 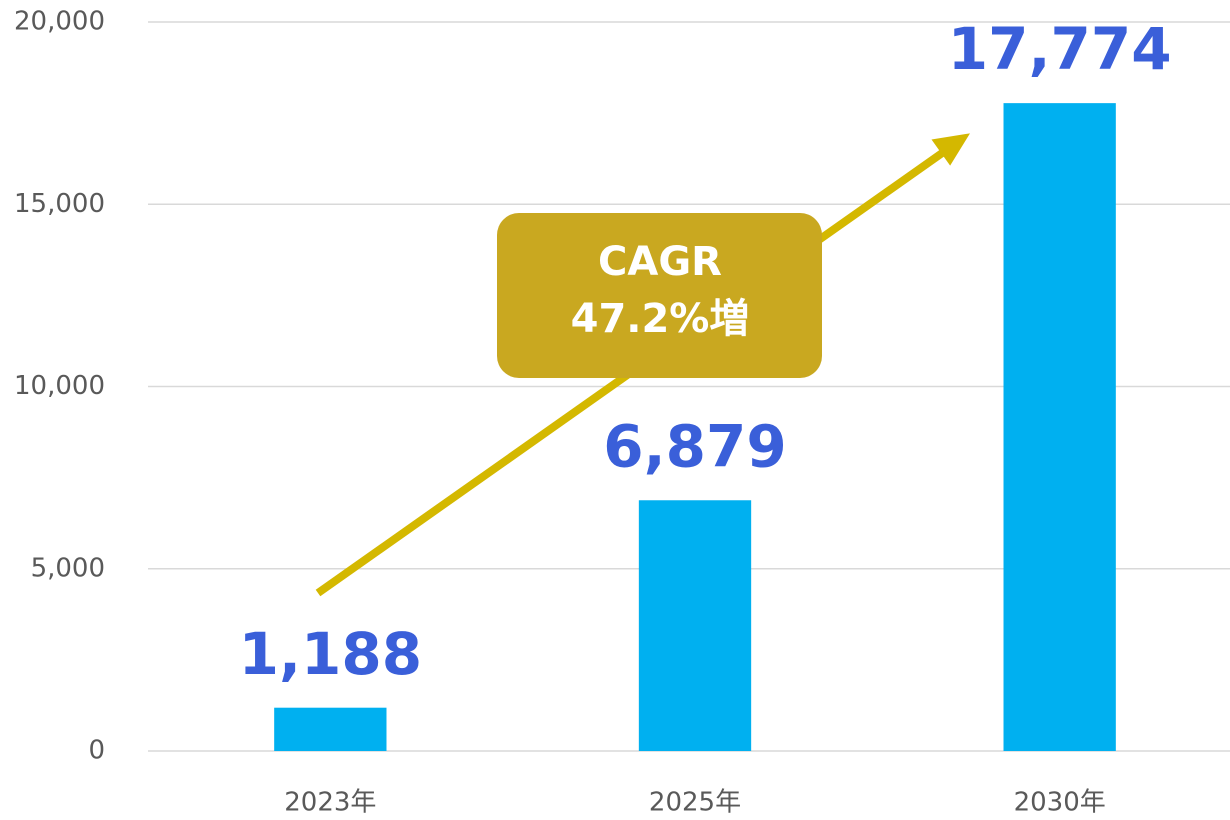 What do you see at coordinates (330, 654) in the screenshot?
I see `value-label: 1,188` at bounding box center [330, 654].